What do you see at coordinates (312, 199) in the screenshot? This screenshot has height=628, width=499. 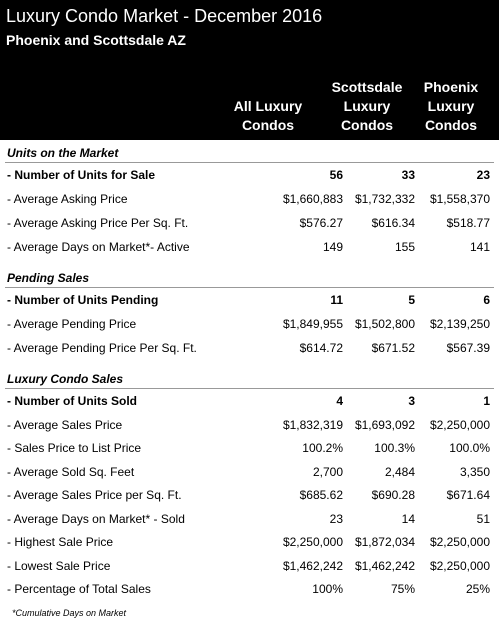 I see `cell-value: $1,660,883` at bounding box center [312, 199].